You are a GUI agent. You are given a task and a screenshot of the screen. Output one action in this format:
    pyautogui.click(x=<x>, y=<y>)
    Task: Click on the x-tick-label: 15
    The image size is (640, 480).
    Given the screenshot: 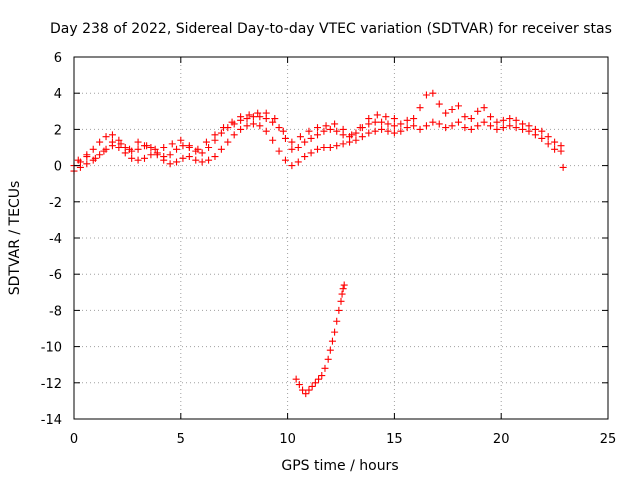 What is the action you would take?
    pyautogui.click(x=394, y=439)
    